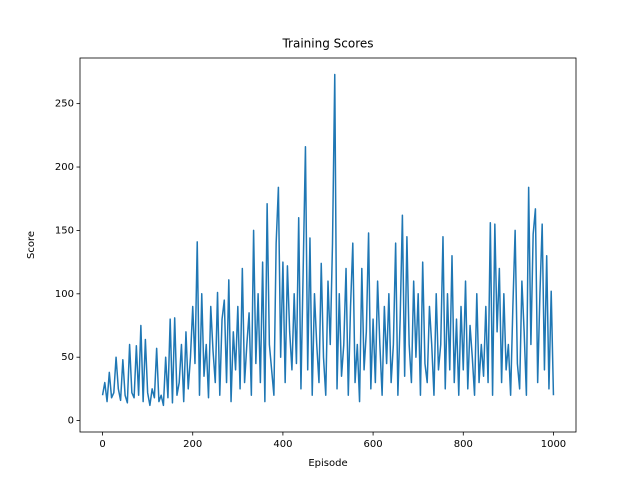 This screenshot has width=640, height=484. What do you see at coordinates (64, 294) in the screenshot?
I see `y-tick-label: 100` at bounding box center [64, 294].